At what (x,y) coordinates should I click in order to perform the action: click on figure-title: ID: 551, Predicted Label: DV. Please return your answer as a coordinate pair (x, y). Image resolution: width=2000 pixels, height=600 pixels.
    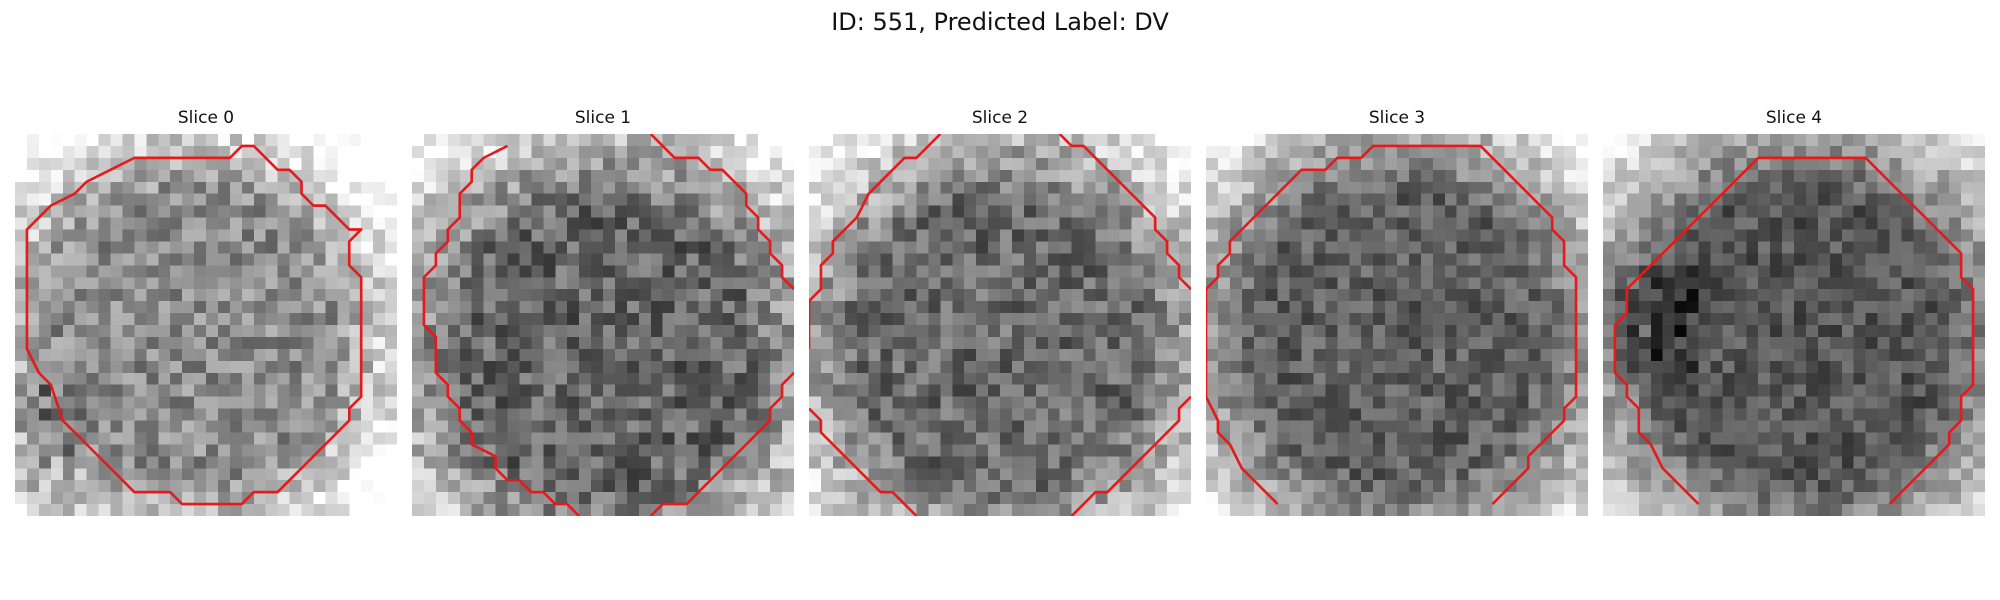
    Looking at the image, I should click on (1000, 22).